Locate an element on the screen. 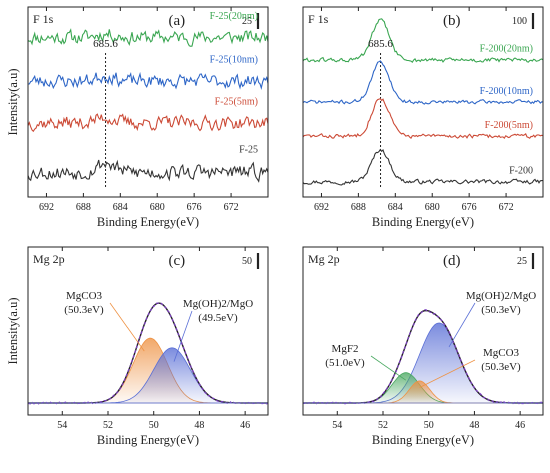 This screenshot has height=473, width=550. series-label: F-200 is located at coordinates (521, 170).